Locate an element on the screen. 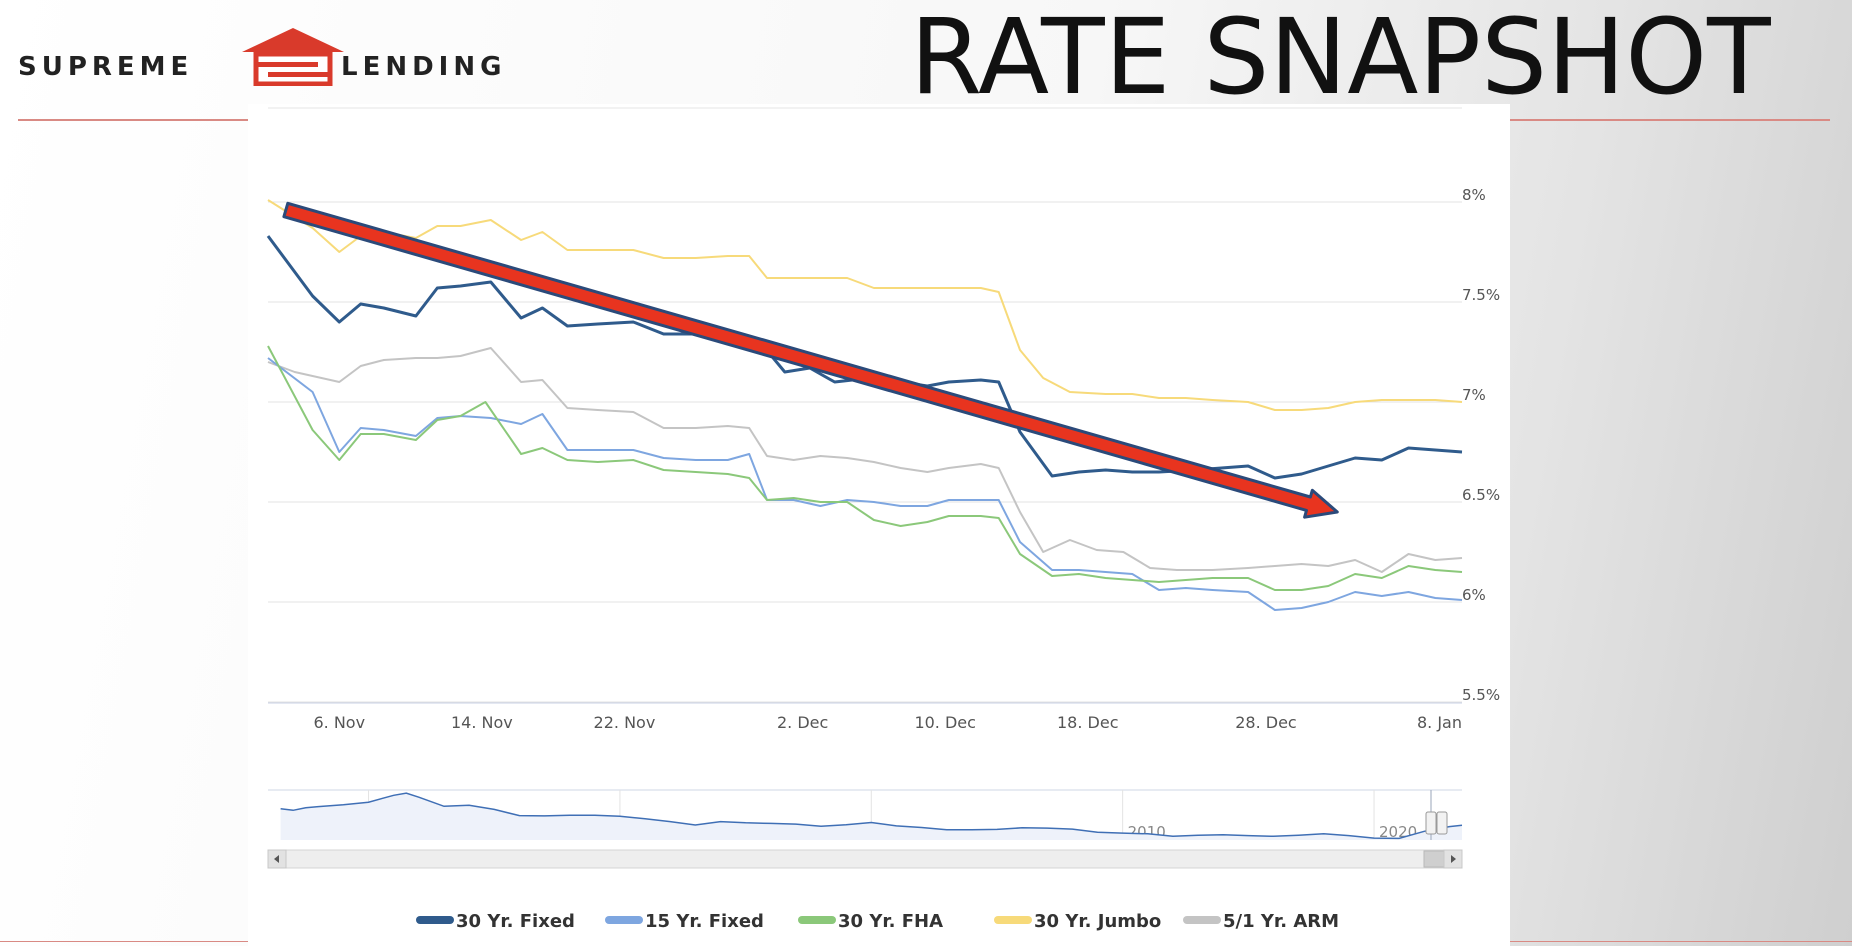 The image size is (1852, 946). navigator-right-handle is located at coordinates (1442, 823).